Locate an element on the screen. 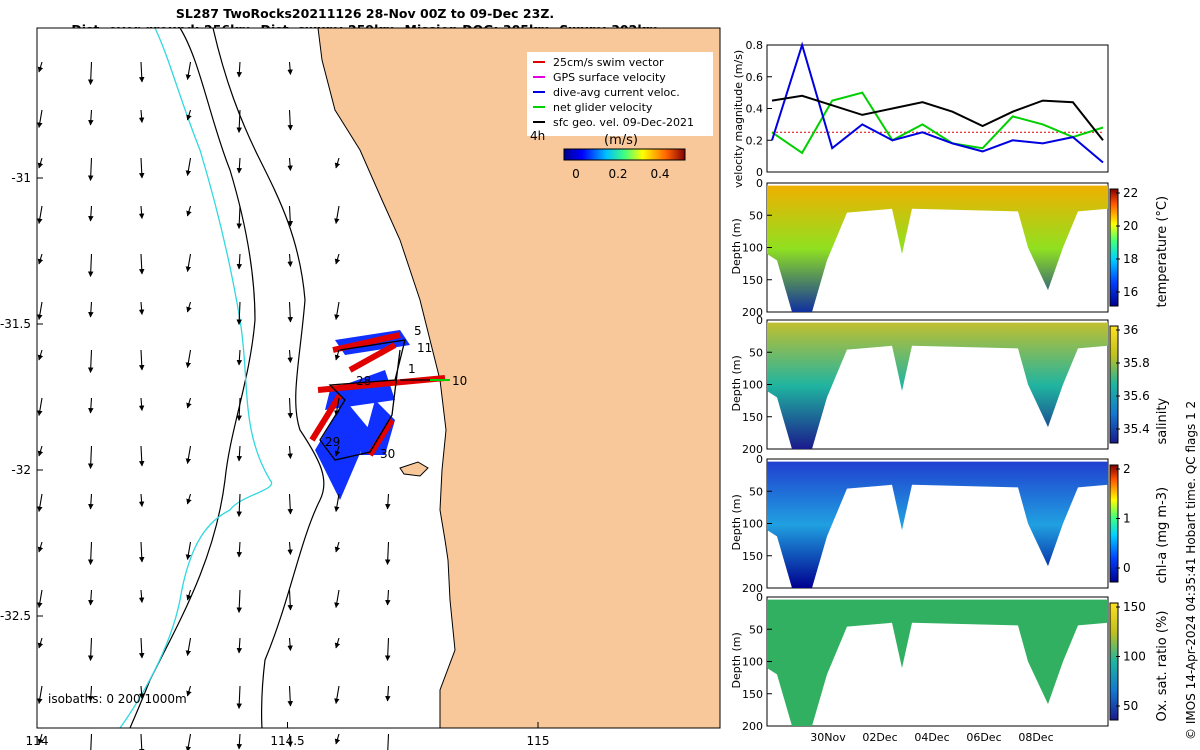 This screenshot has width=1200, height=750. velocity-y-ticks: 0 0.2 0.4 0.6 0.8 is located at coordinates (759, 109).